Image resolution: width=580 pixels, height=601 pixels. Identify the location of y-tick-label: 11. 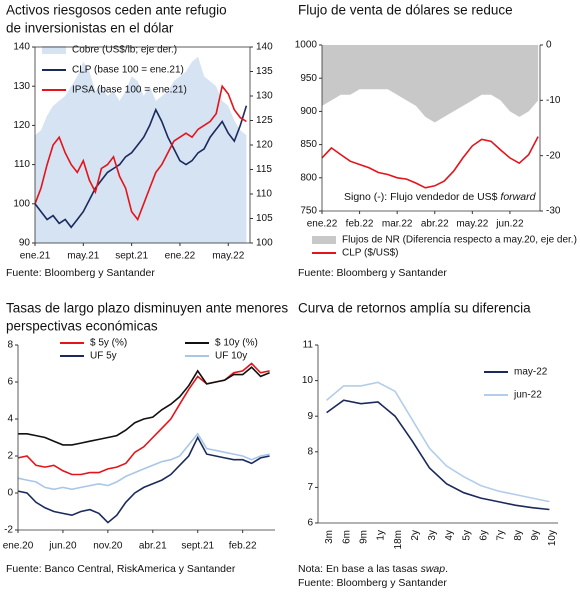
(308, 345).